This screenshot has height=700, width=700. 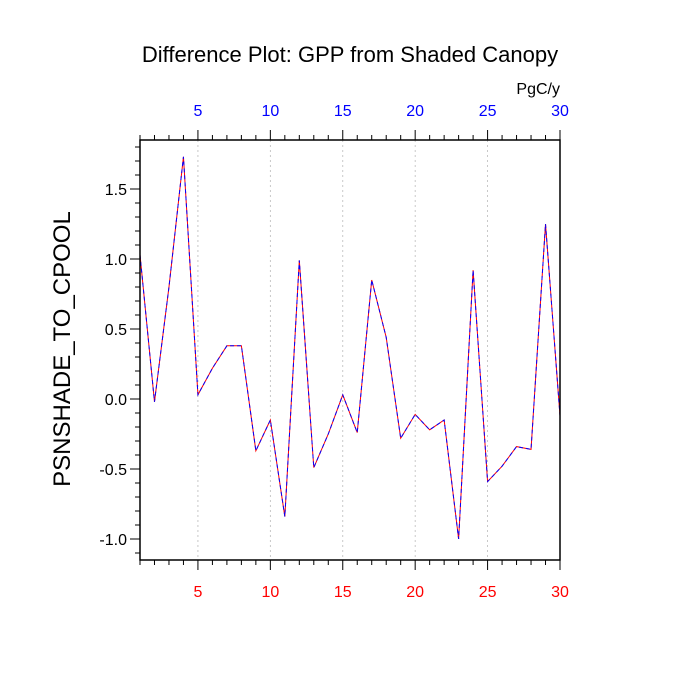 I want to click on x-tick-label-top: 30, so click(x=560, y=111).